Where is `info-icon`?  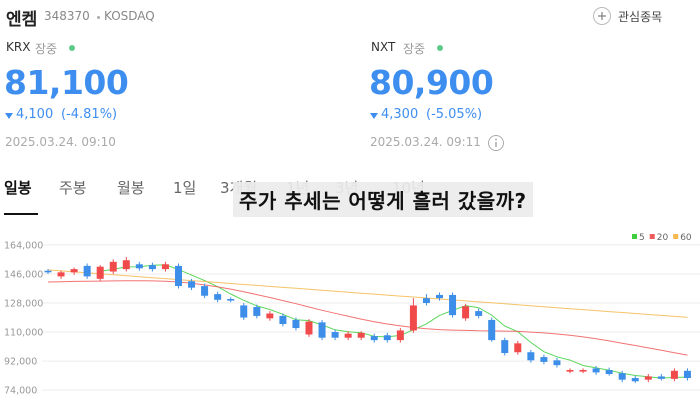 info-icon is located at coordinates (496, 143).